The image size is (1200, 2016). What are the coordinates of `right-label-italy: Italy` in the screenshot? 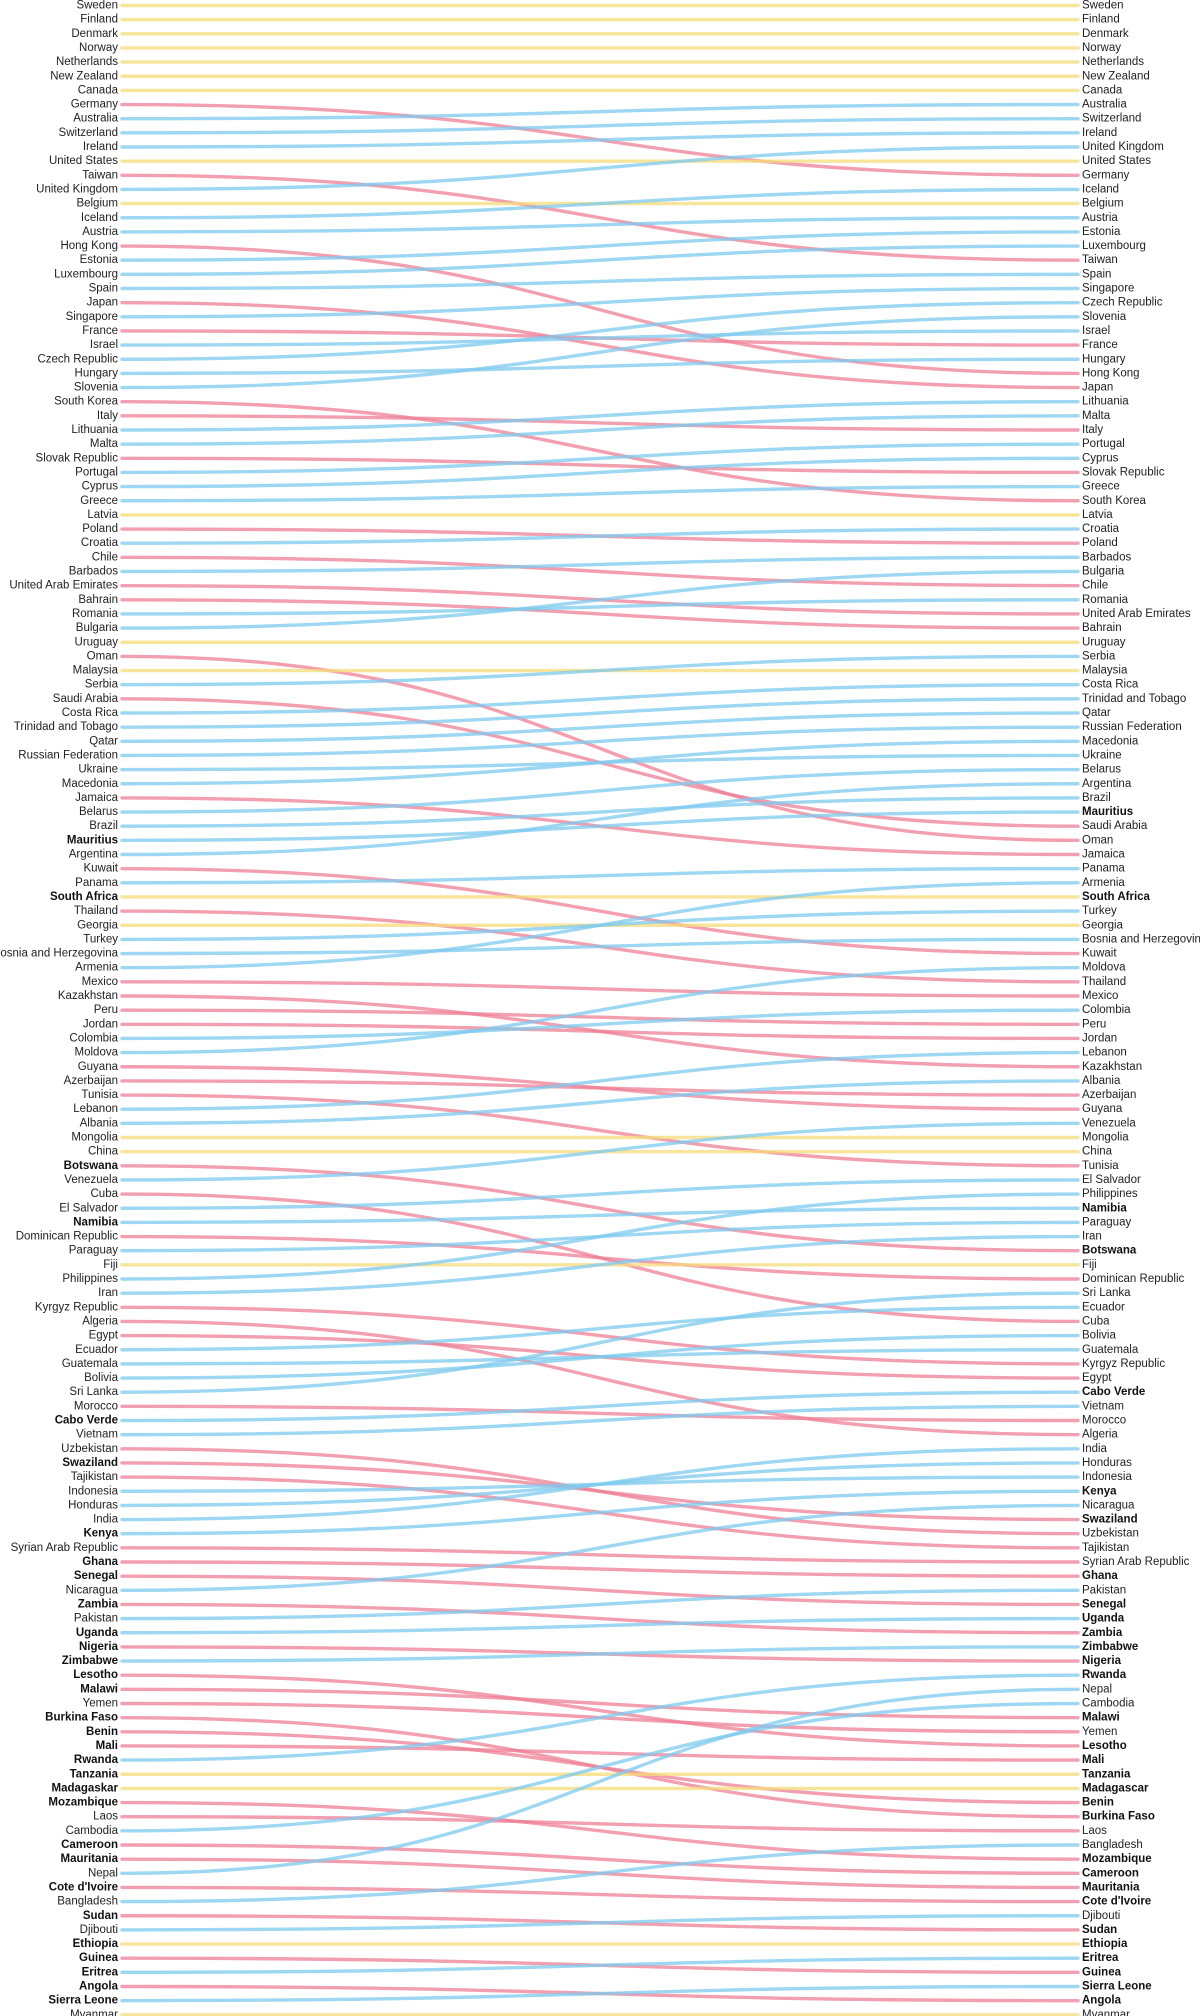 It's located at (1092, 430).